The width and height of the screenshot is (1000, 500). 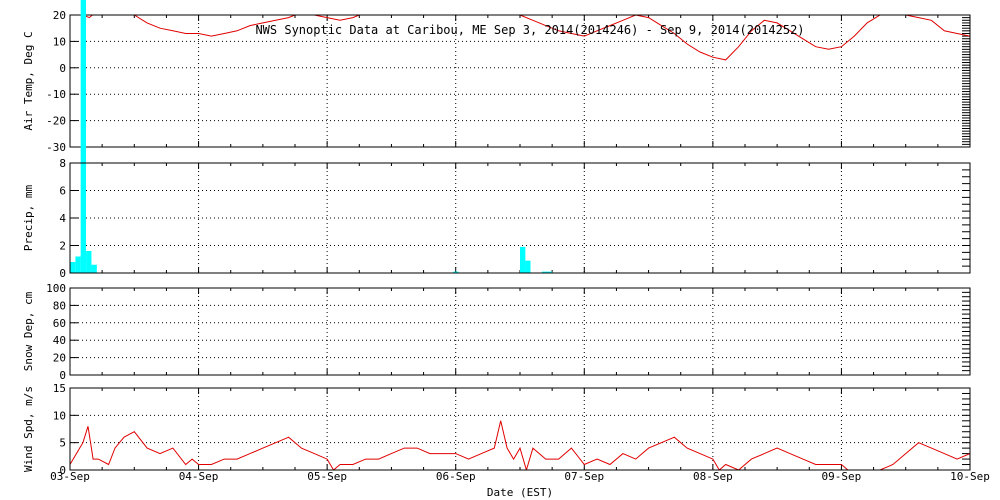 What do you see at coordinates (62, 163) in the screenshot?
I see `precip-ytick-label-0: 8` at bounding box center [62, 163].